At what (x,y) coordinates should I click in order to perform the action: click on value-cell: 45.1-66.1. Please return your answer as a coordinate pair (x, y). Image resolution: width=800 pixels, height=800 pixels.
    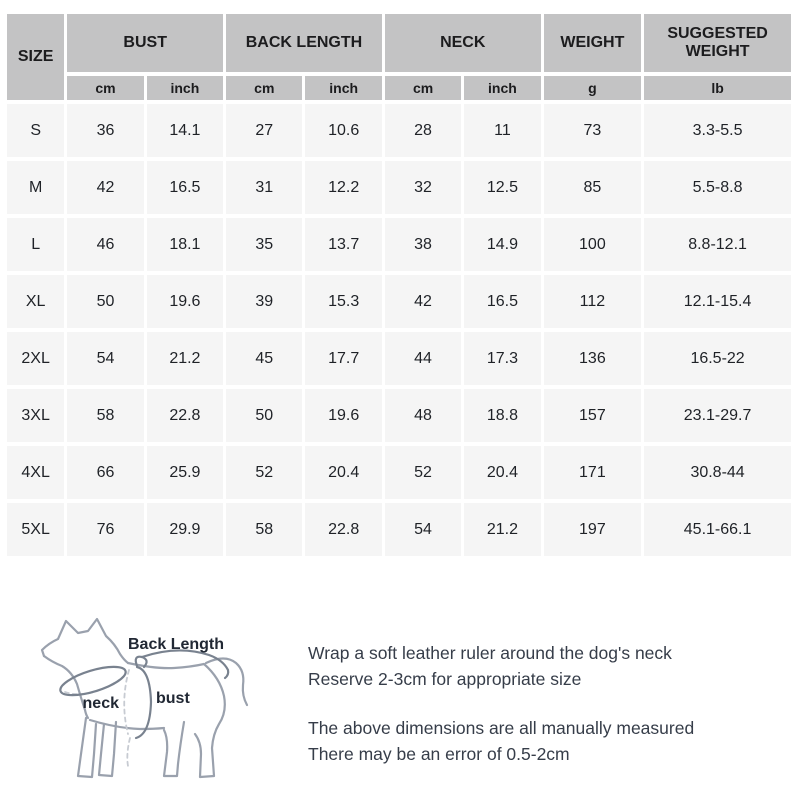
    Looking at the image, I should click on (717, 529).